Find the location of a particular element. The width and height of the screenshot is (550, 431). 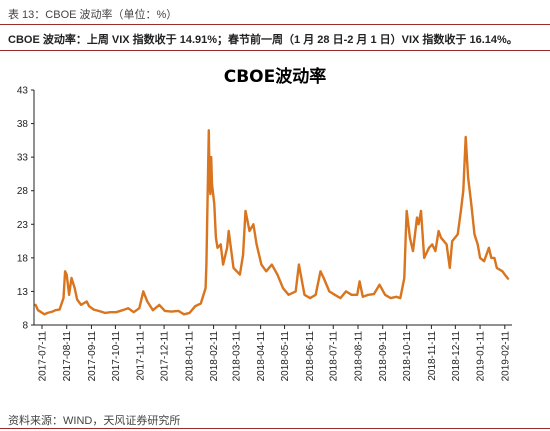

x-tick-label: 2019-01-11 is located at coordinates (481, 356).